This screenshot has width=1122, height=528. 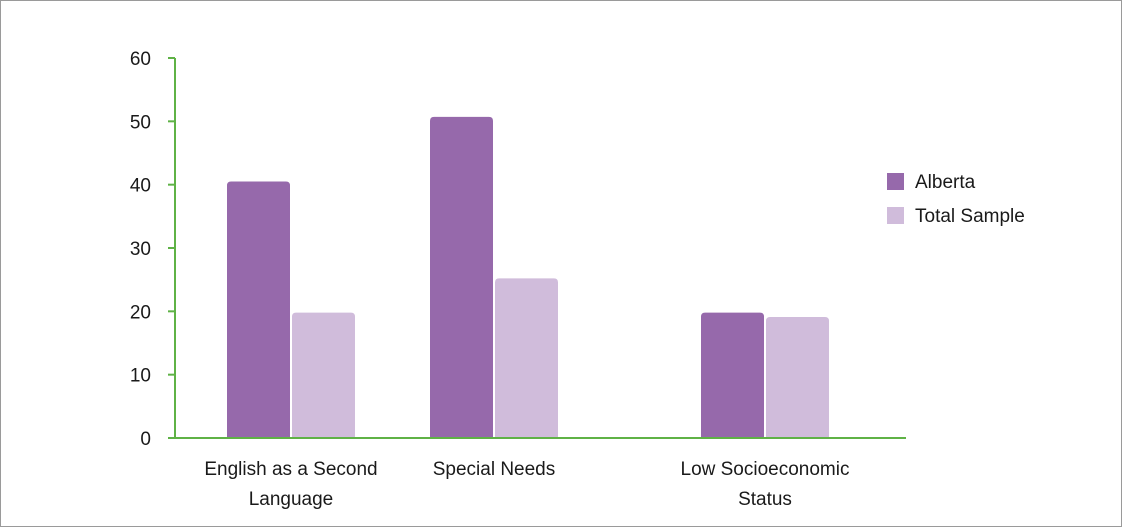 I want to click on y-tick-label-0: 0, so click(x=145, y=439).